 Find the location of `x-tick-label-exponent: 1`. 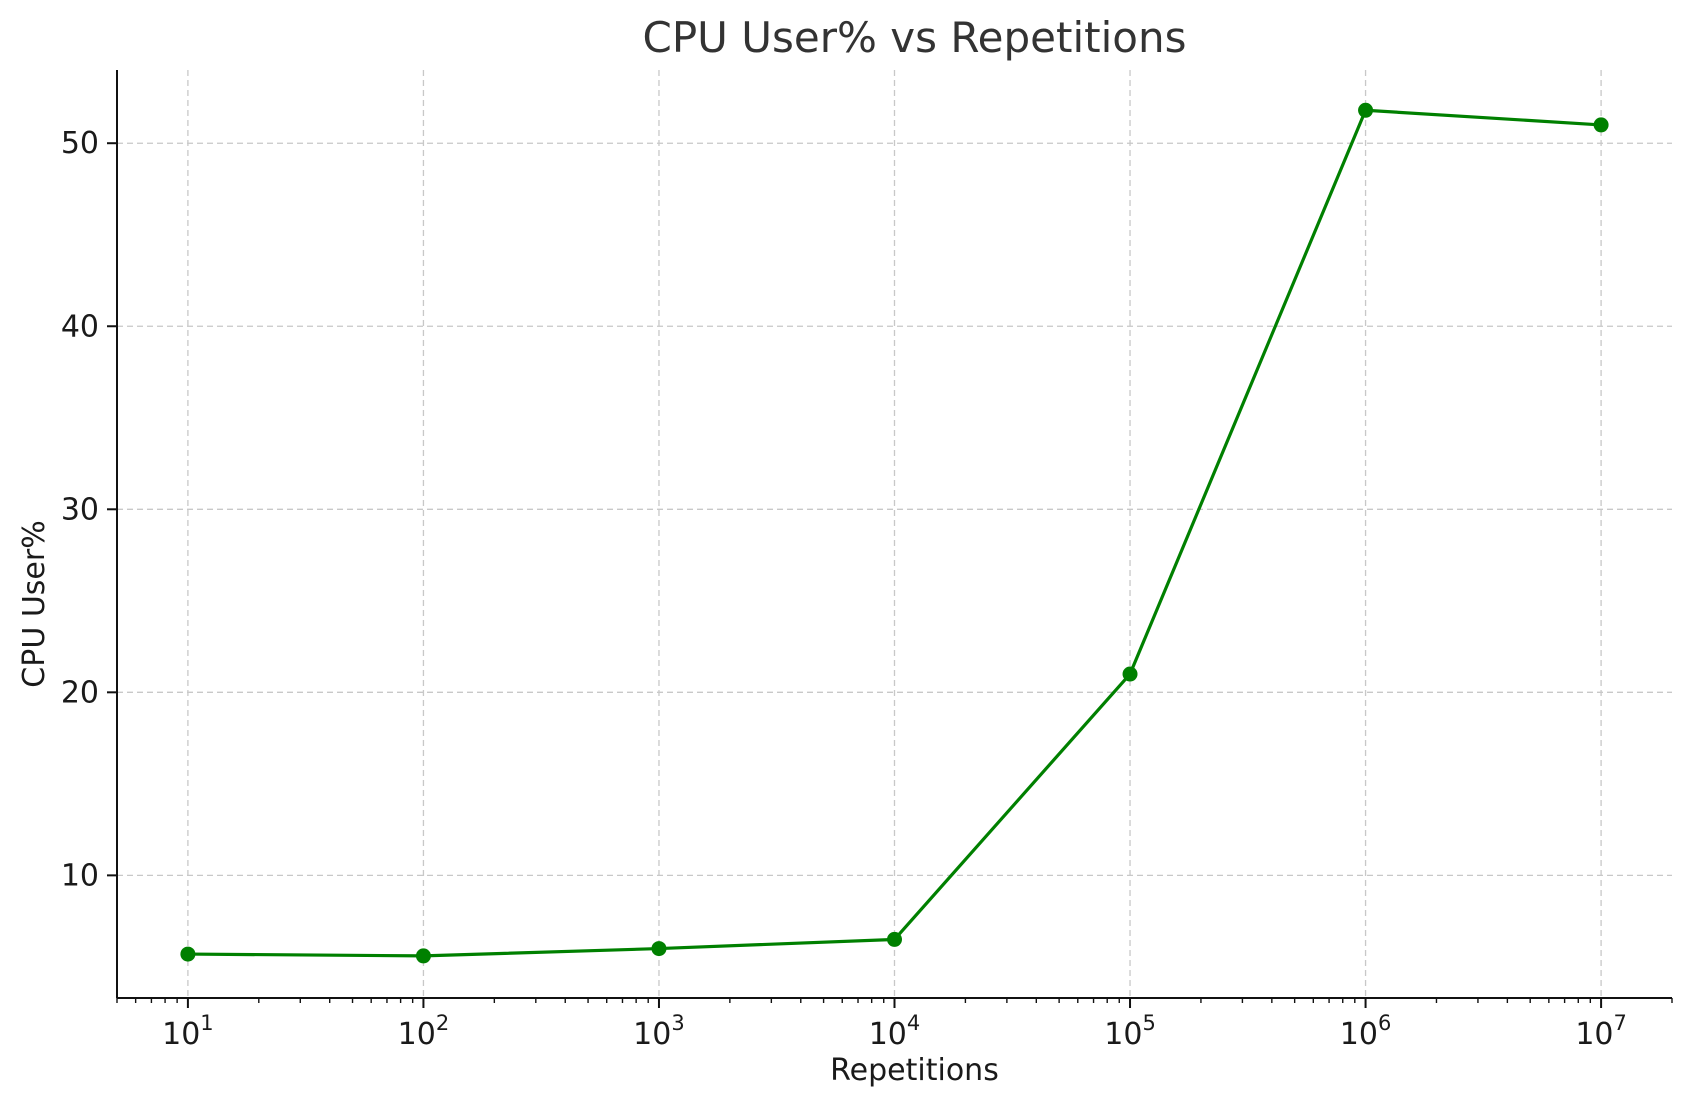

x-tick-label-exponent: 1 is located at coordinates (206, 1023).